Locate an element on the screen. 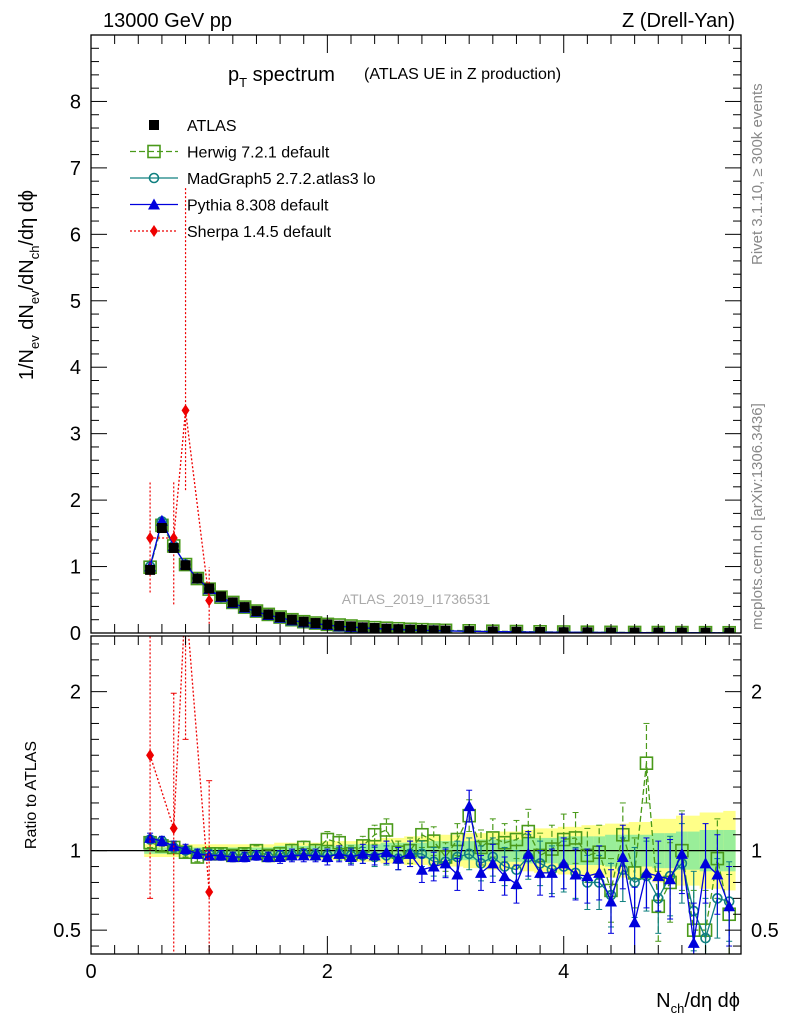  header-right: Z (Drell-Yan) is located at coordinates (678, 21).